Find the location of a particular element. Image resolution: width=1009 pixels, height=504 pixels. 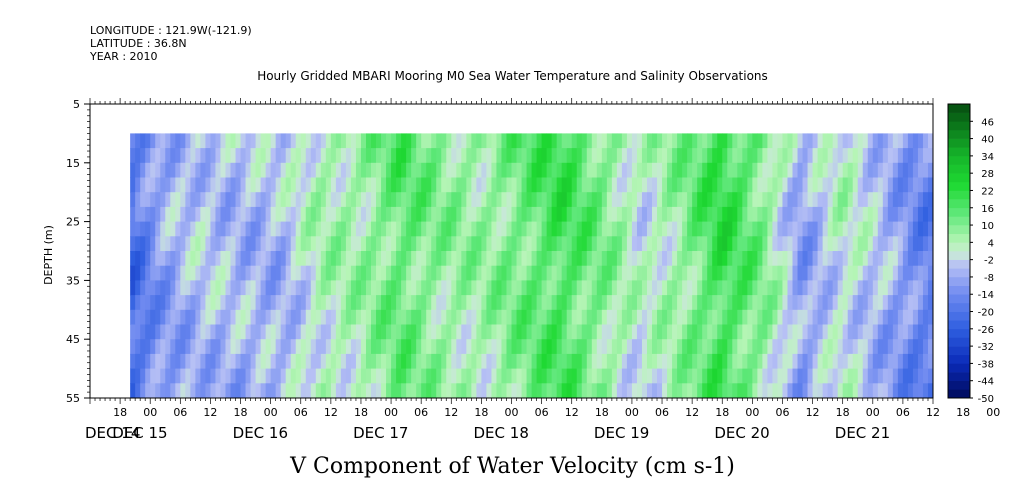

x-day-label: DEC 16 is located at coordinates (260, 433).